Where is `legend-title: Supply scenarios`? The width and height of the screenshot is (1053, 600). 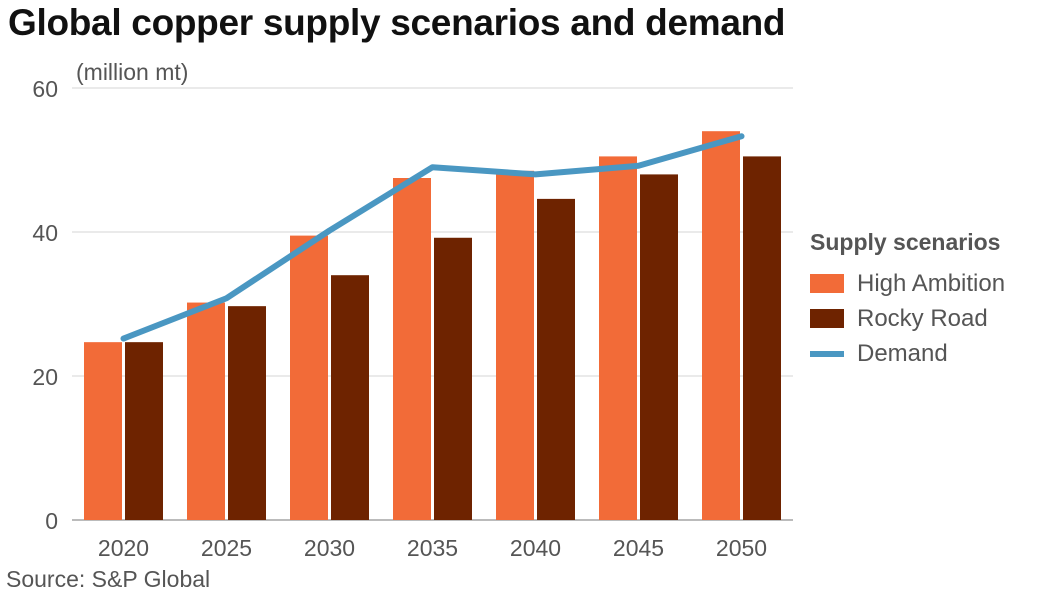 legend-title: Supply scenarios is located at coordinates (905, 242).